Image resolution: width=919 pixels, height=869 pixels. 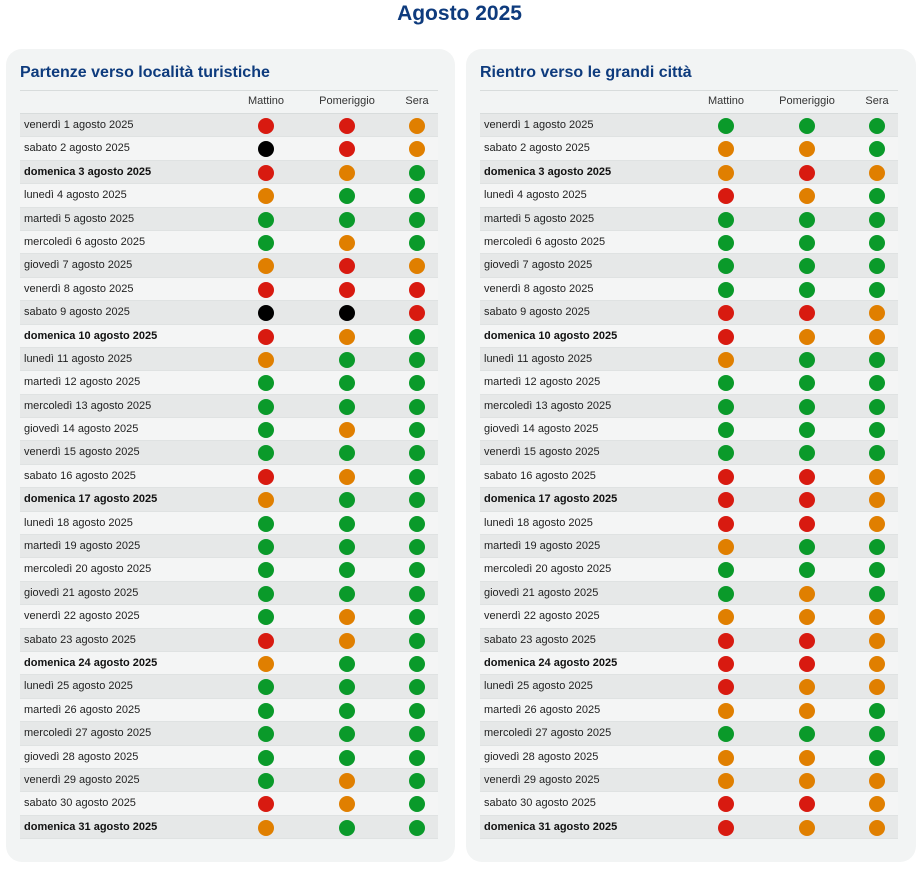 I want to click on row-date: domenica 10 agosto 2025, so click(x=551, y=335).